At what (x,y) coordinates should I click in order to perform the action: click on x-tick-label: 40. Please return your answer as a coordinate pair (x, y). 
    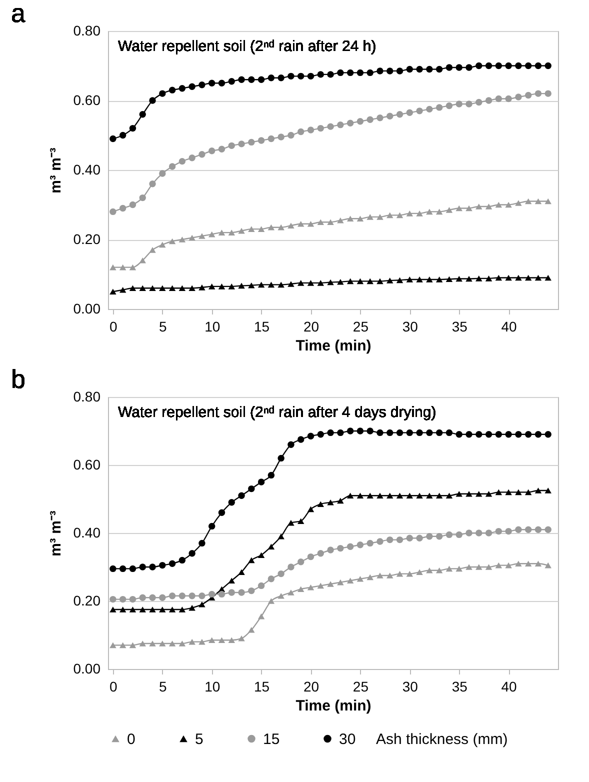
    Looking at the image, I should click on (509, 686).